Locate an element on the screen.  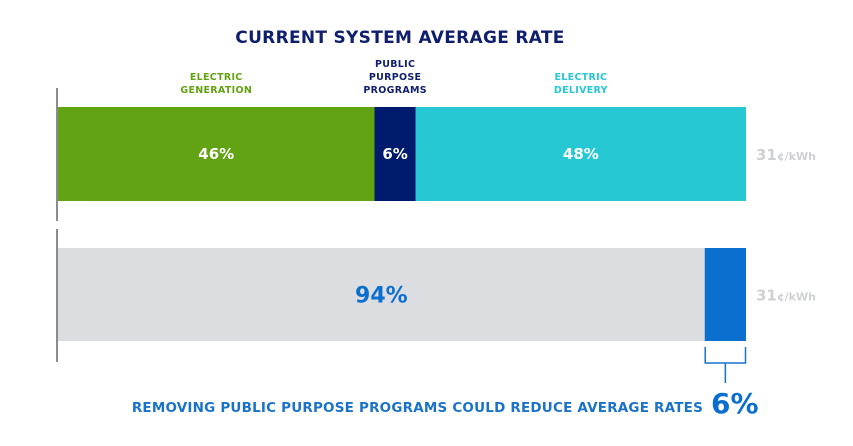
value-label: 6% is located at coordinates (394, 154).